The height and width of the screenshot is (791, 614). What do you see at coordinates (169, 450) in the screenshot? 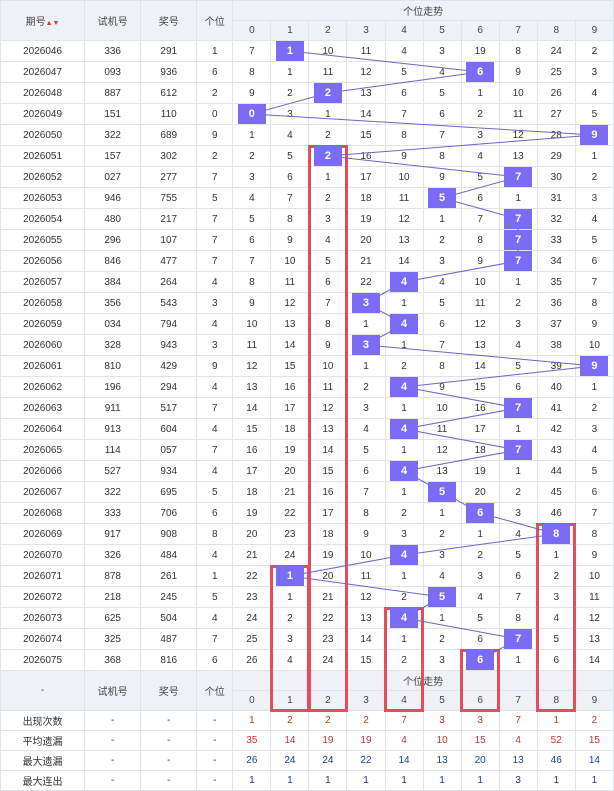
I see `prize-no-cell: 057` at bounding box center [169, 450].